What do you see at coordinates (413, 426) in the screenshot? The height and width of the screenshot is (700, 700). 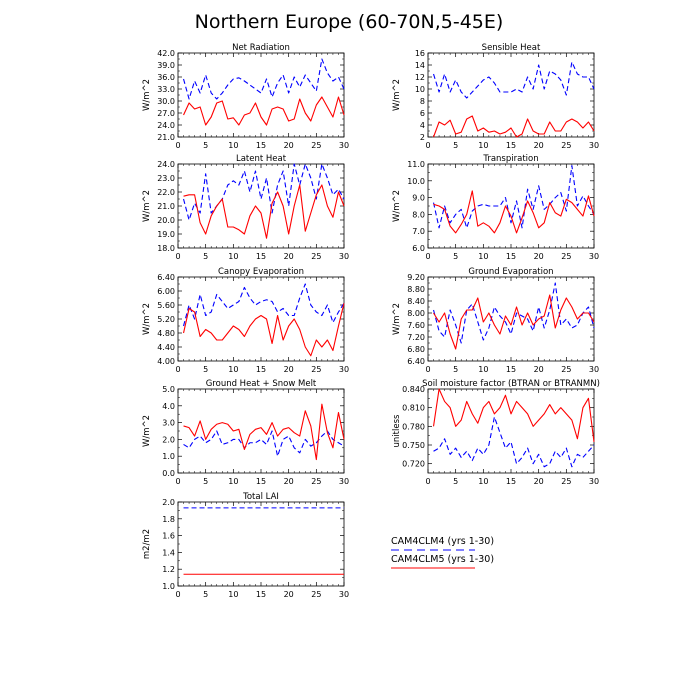 I see `y-tick-label: 0.780` at bounding box center [413, 426].